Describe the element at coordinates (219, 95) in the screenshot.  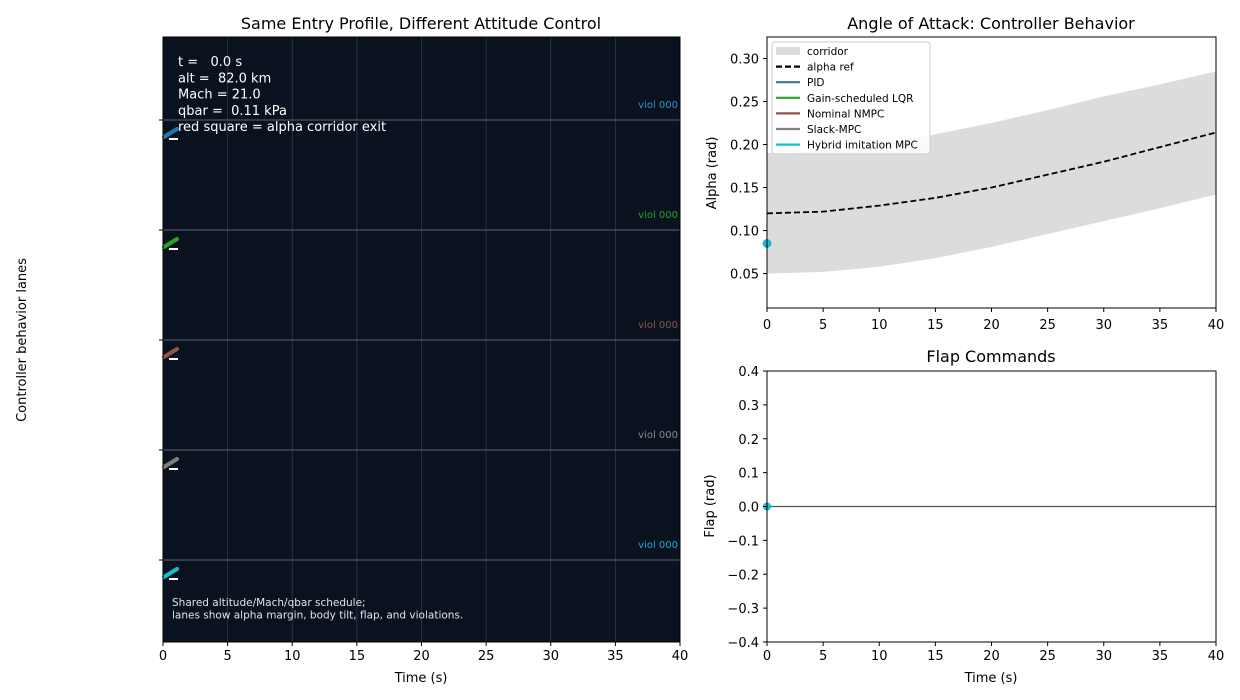
I see `telemetry-line: Mach = 21.0` at that location.